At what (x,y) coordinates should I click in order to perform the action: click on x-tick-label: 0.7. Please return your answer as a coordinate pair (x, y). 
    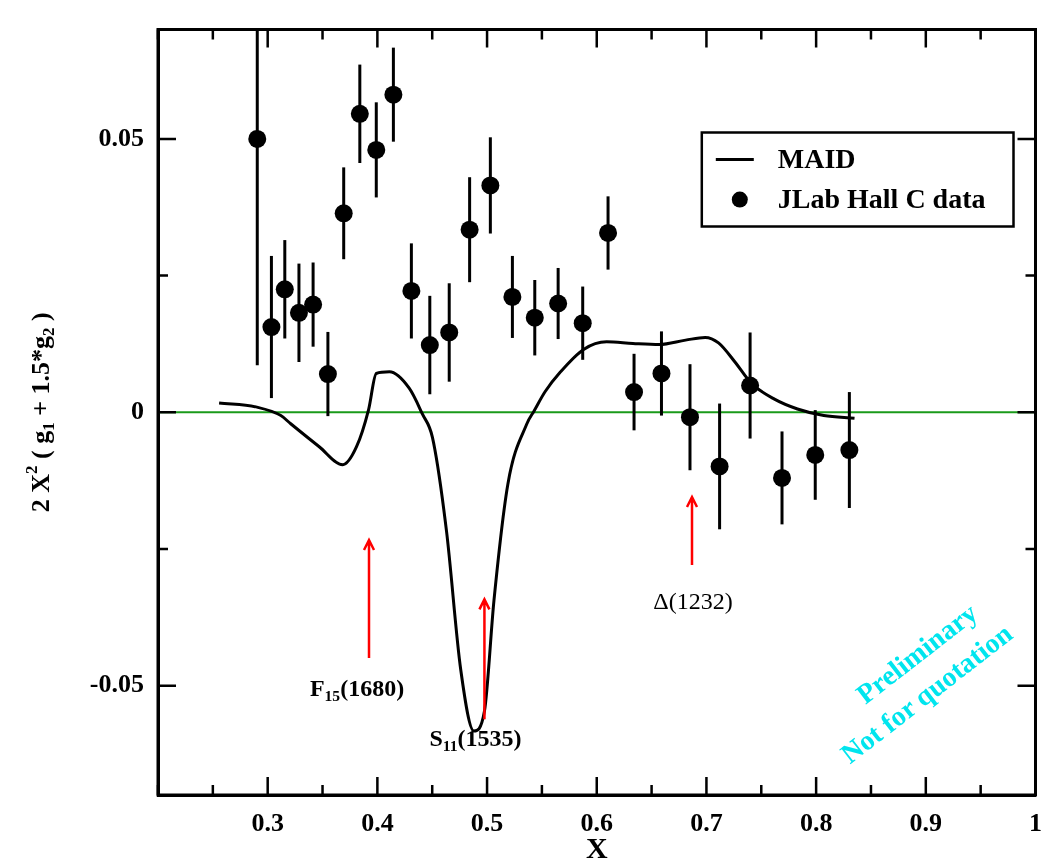
    Looking at the image, I should click on (706, 823).